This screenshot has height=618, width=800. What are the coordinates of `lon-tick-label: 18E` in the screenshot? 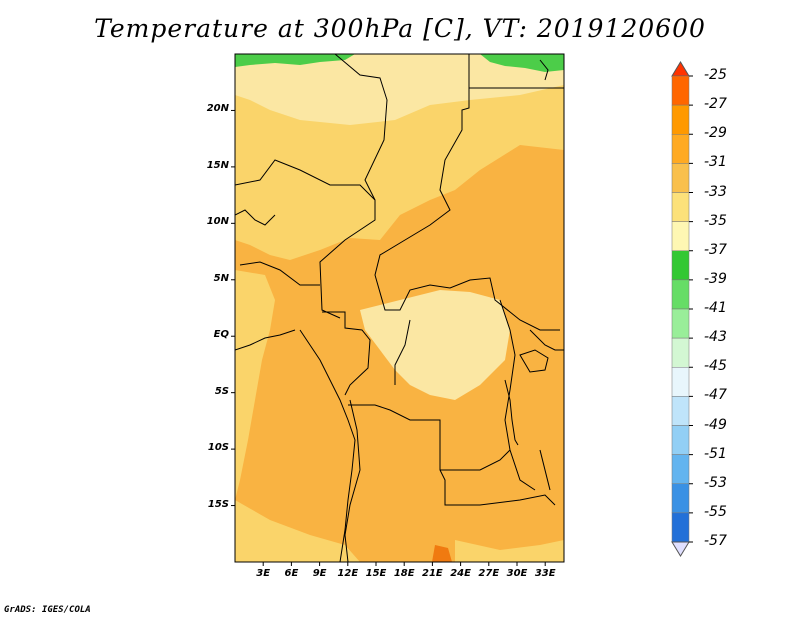 It's located at (404, 573).